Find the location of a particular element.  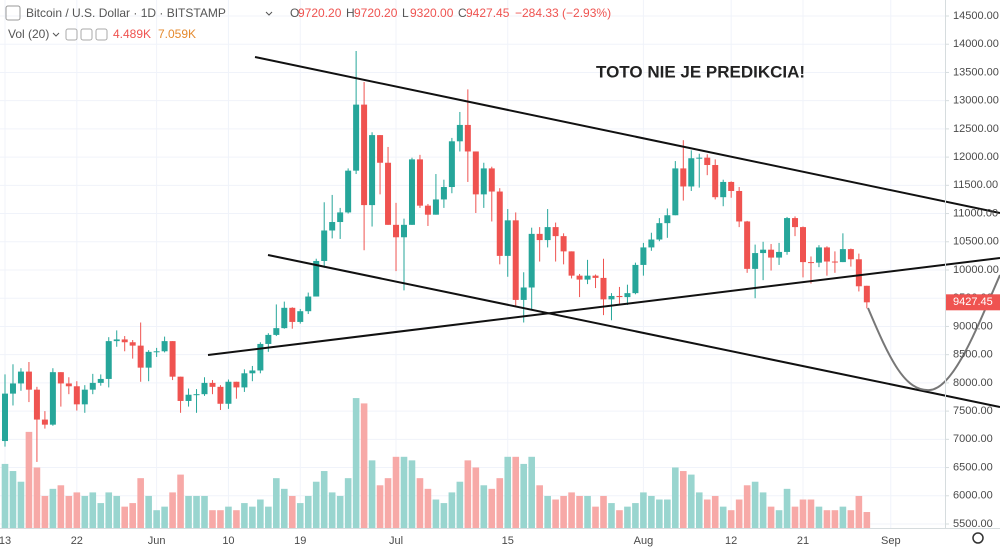

annotation: TOTO NIE JE PREDIKCIA! is located at coordinates (700, 71).